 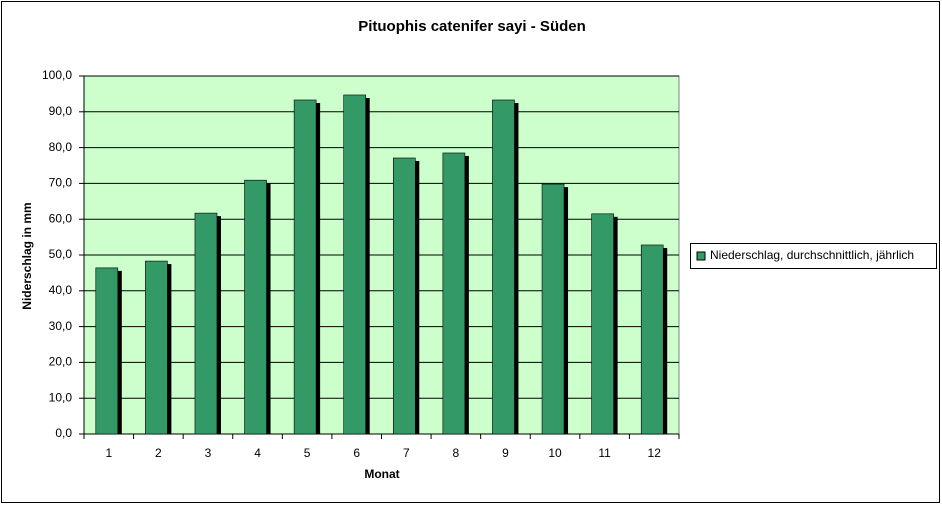 I want to click on legend-box, so click(x=813, y=256).